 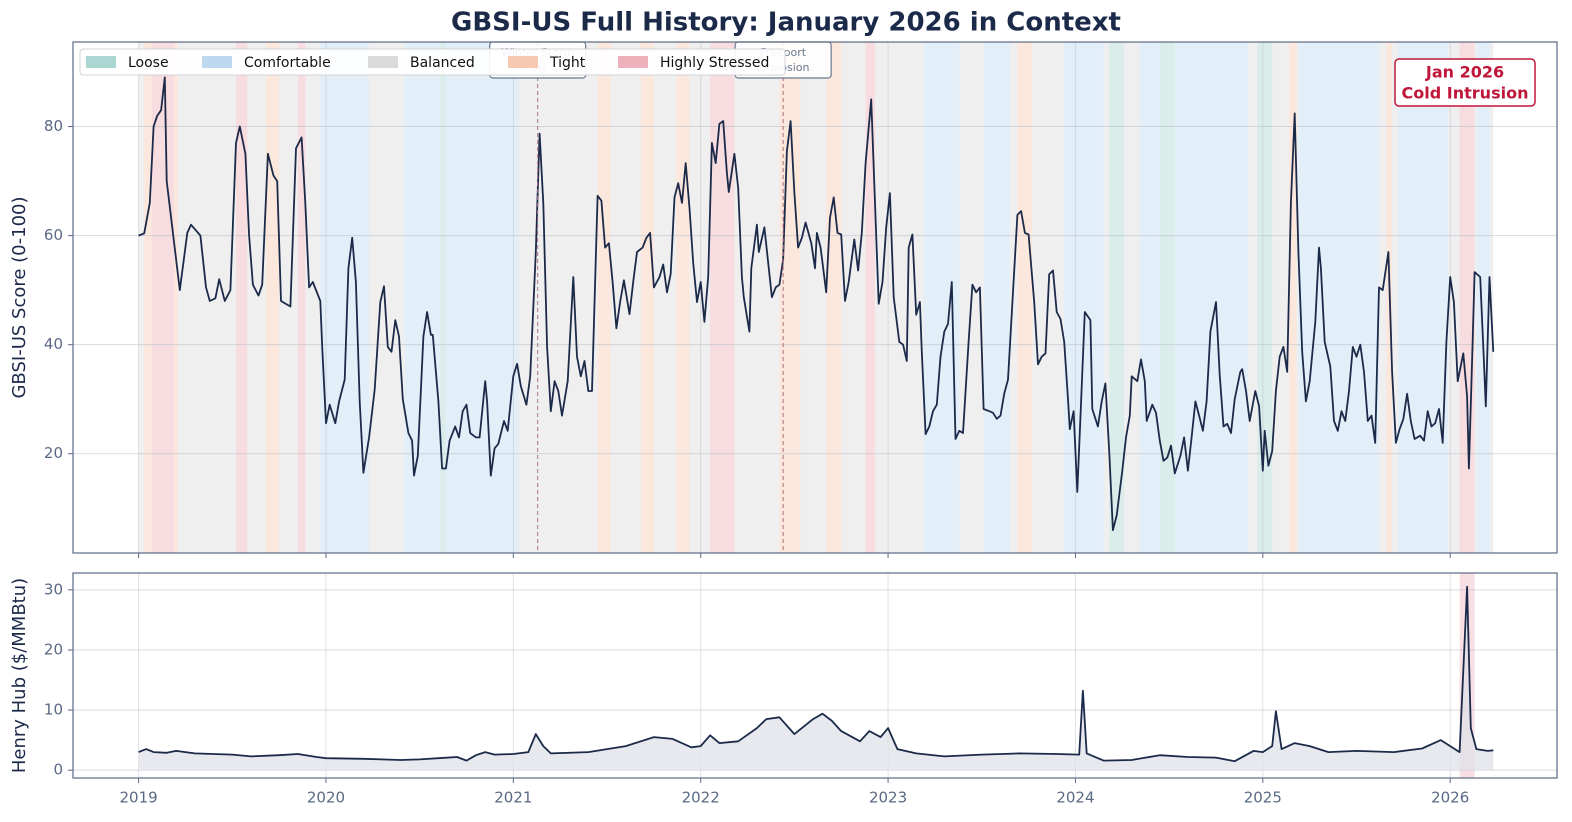 I want to click on legend-label: Tight, so click(x=567, y=63).